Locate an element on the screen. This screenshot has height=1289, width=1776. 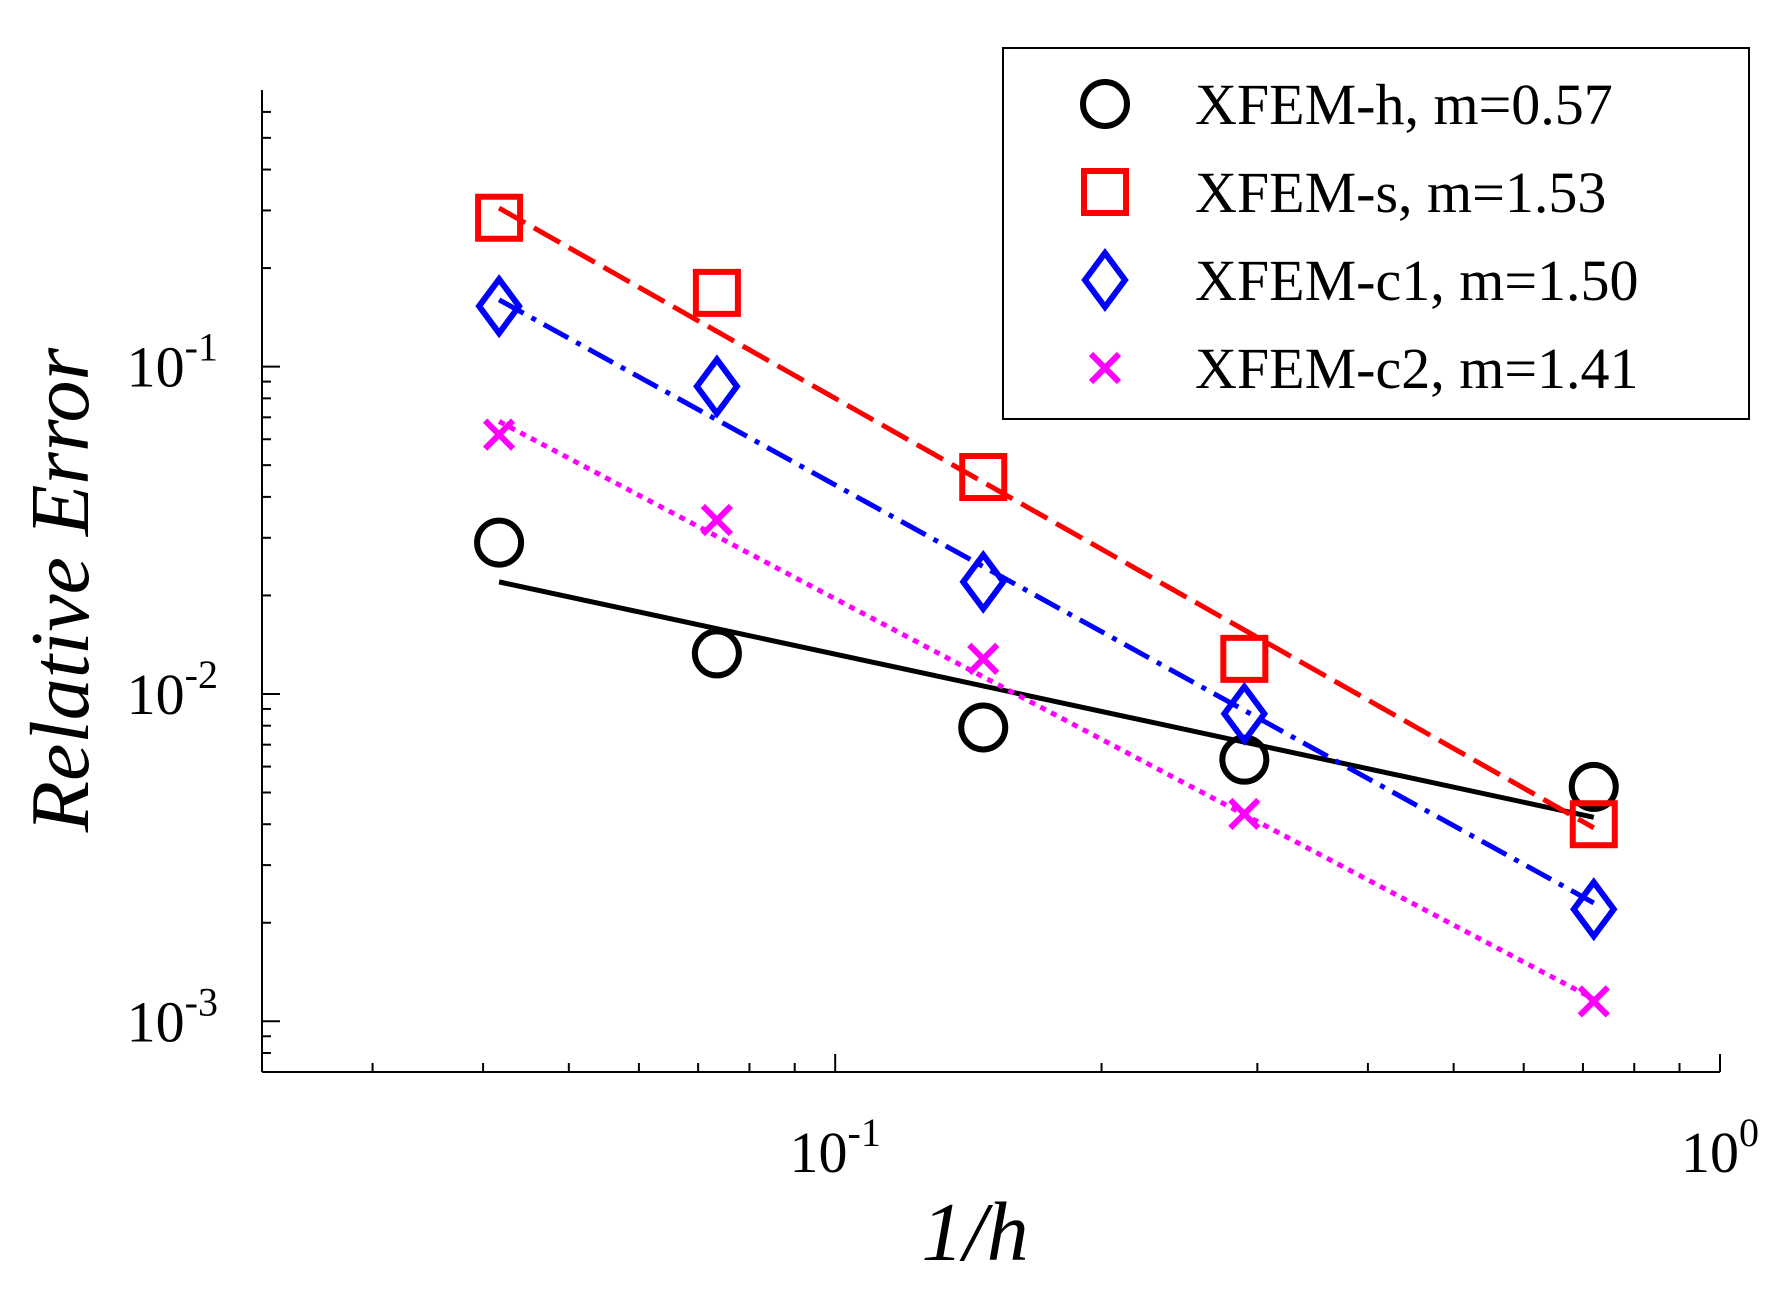
legend-marker-xfem-c2 is located at coordinates (1105, 368).